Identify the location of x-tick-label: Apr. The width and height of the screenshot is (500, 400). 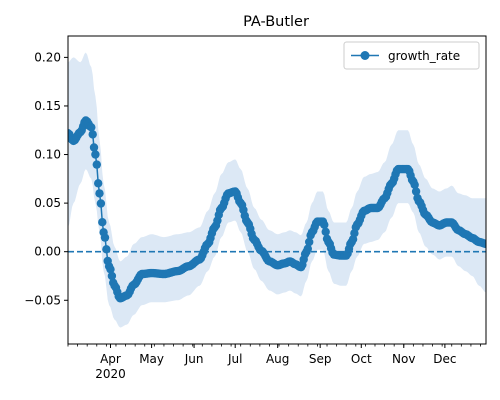
(110, 359).